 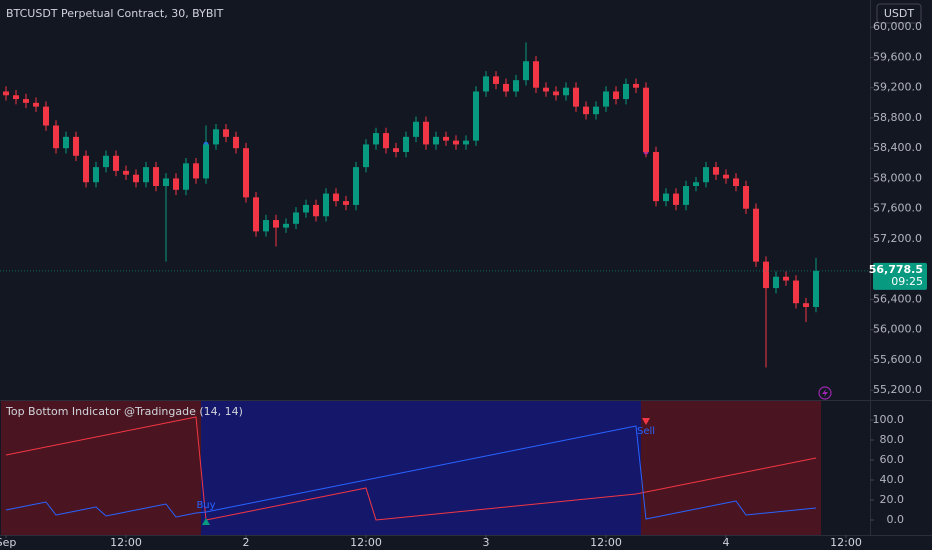 I want to click on y-tick-label: 56,400.0, so click(x=897, y=298).